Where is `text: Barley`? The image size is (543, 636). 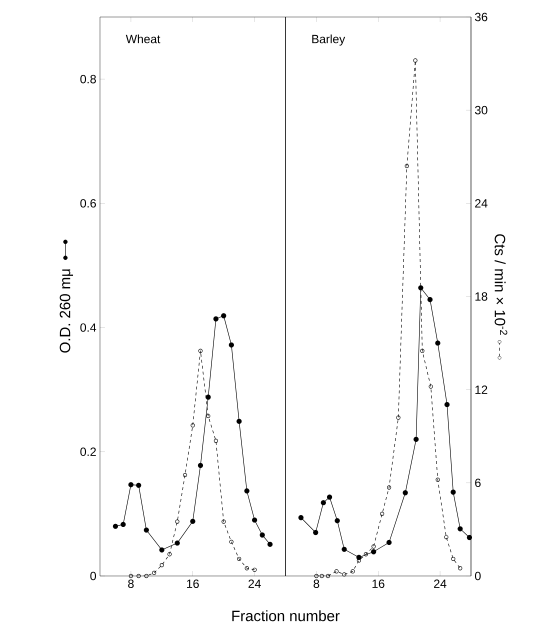 text: Barley is located at coordinates (329, 40).